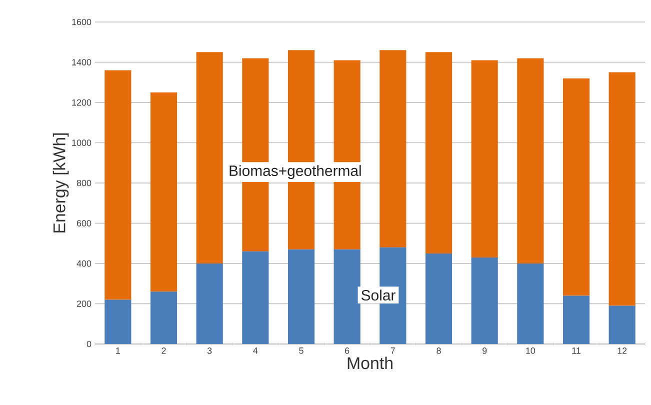  What do you see at coordinates (84, 263) in the screenshot?
I see `y-tick-label: 400` at bounding box center [84, 263].